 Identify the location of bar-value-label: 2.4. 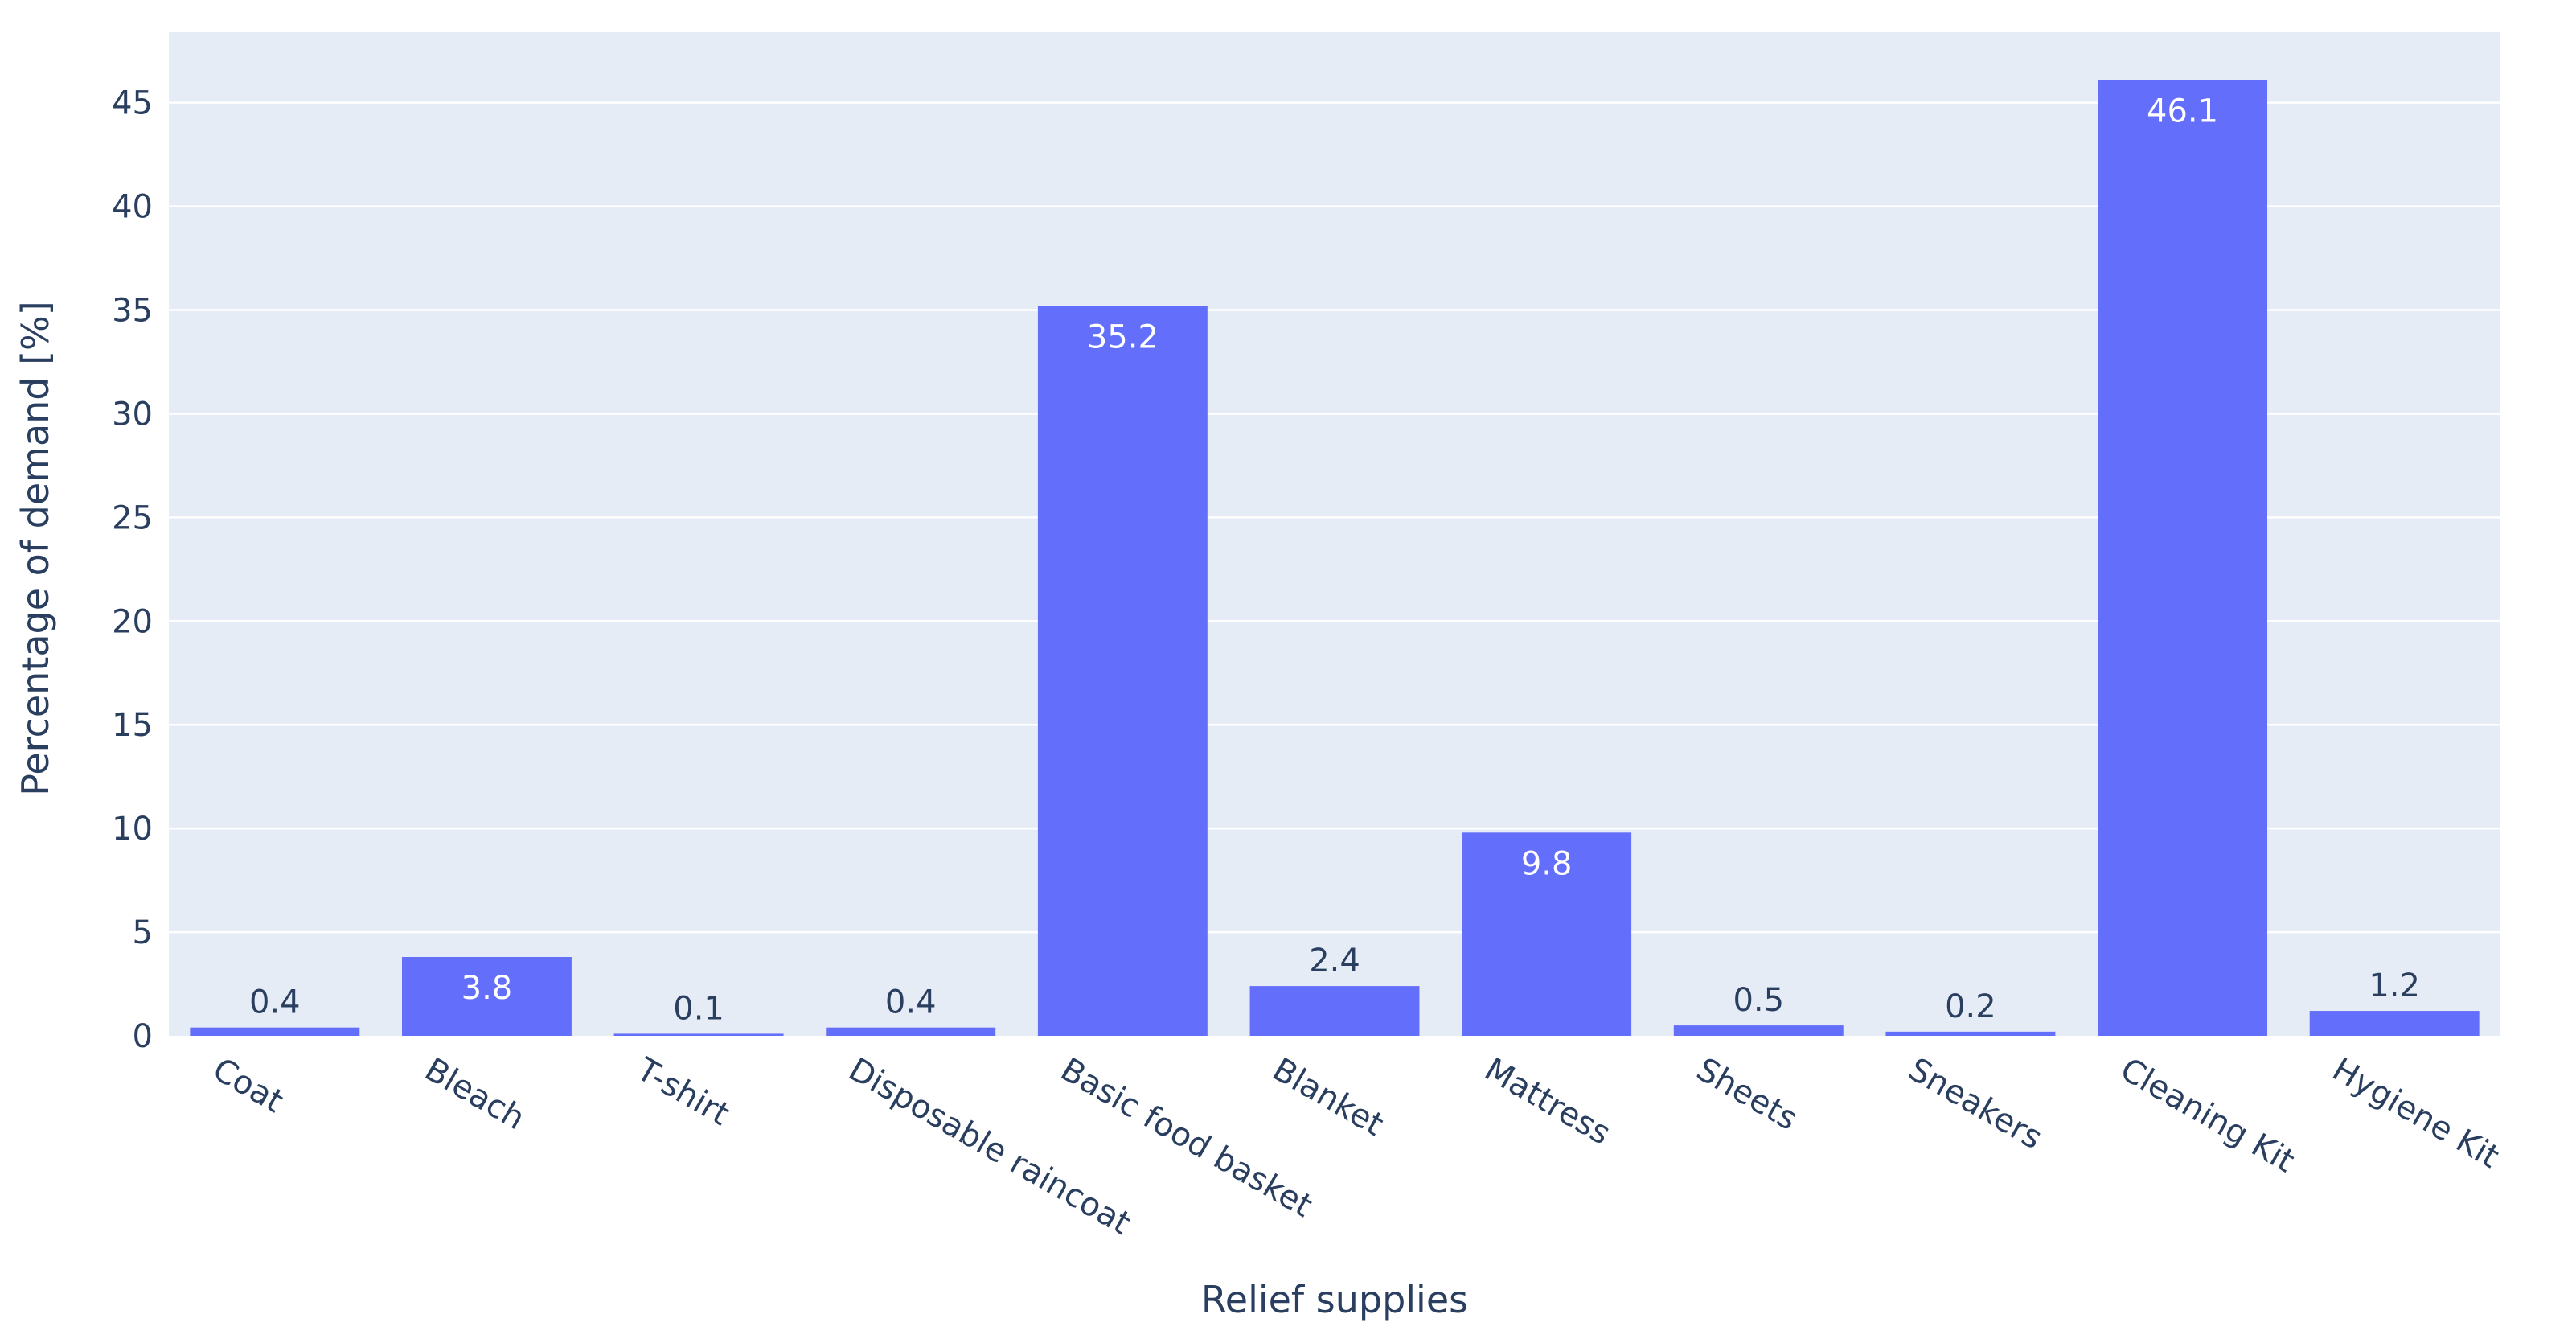
(1334, 961).